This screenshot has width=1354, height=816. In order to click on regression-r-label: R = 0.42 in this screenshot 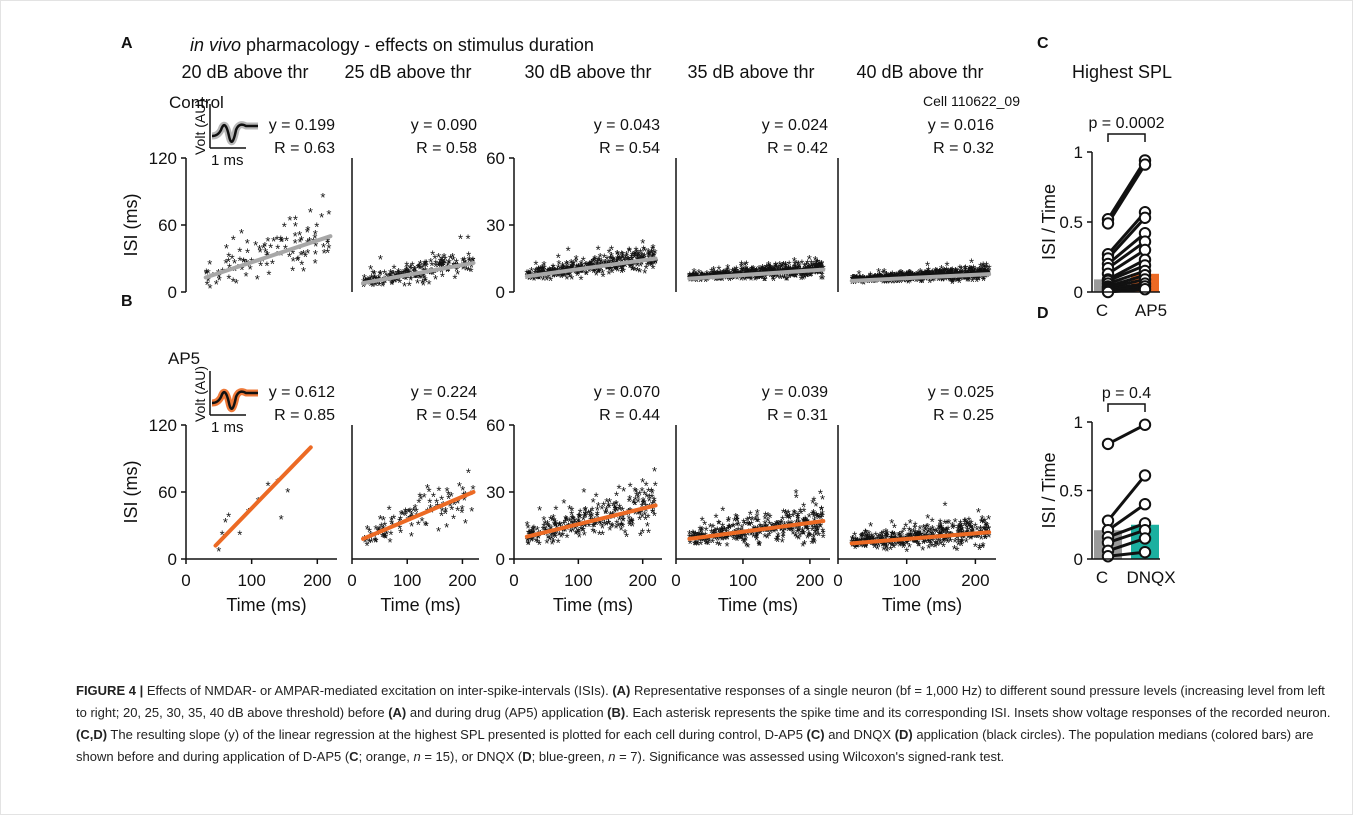, I will do `click(797, 148)`.